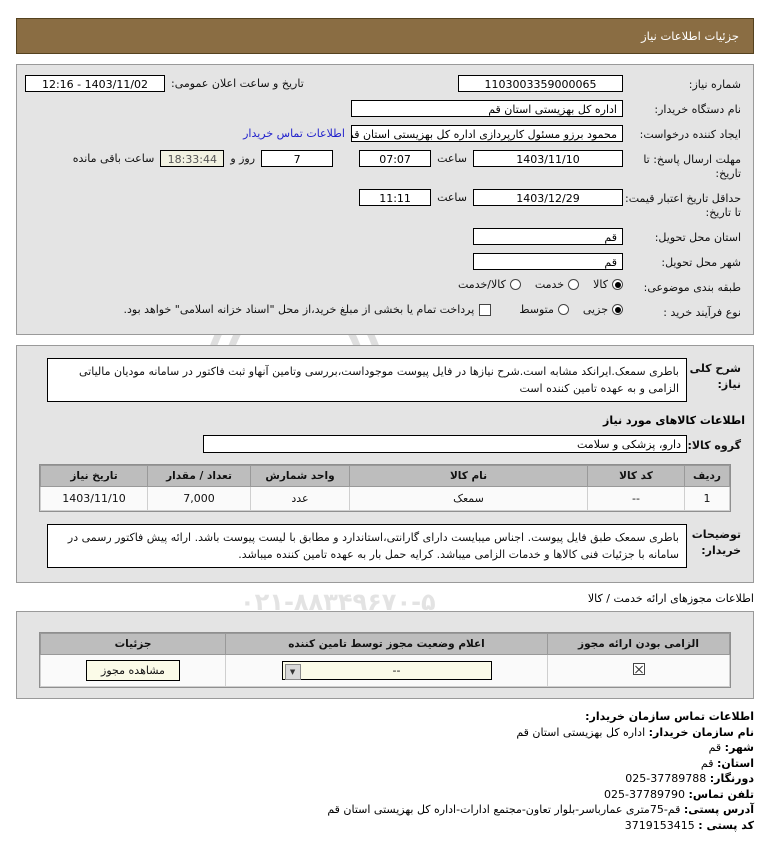  What do you see at coordinates (638, 644) in the screenshot?
I see `permits-col-required: الزامی بودن ارائه مجوز` at bounding box center [638, 644].